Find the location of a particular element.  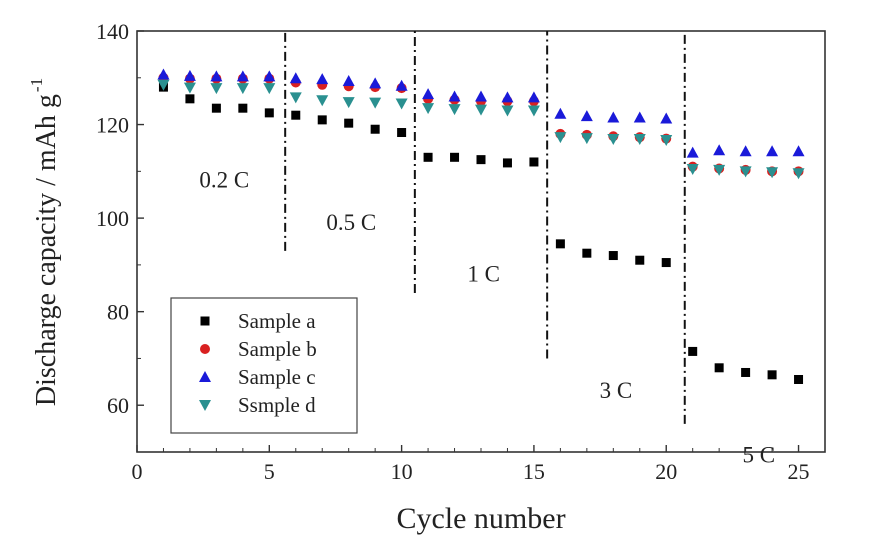

y-axis-label-superscript: -1 is located at coordinates (36, 85).